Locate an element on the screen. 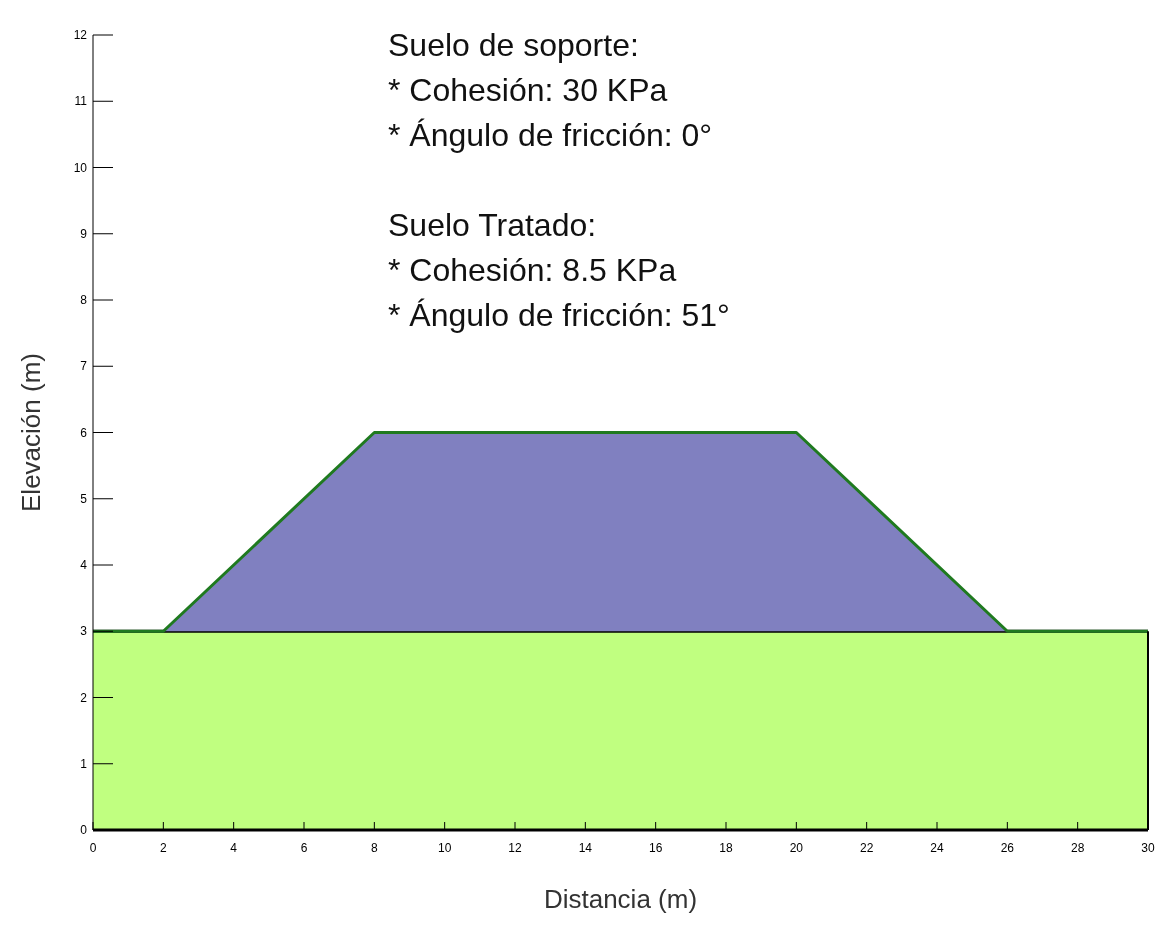 The image size is (1159, 935). x-axis-title: Distancia (m) is located at coordinates (620, 899).